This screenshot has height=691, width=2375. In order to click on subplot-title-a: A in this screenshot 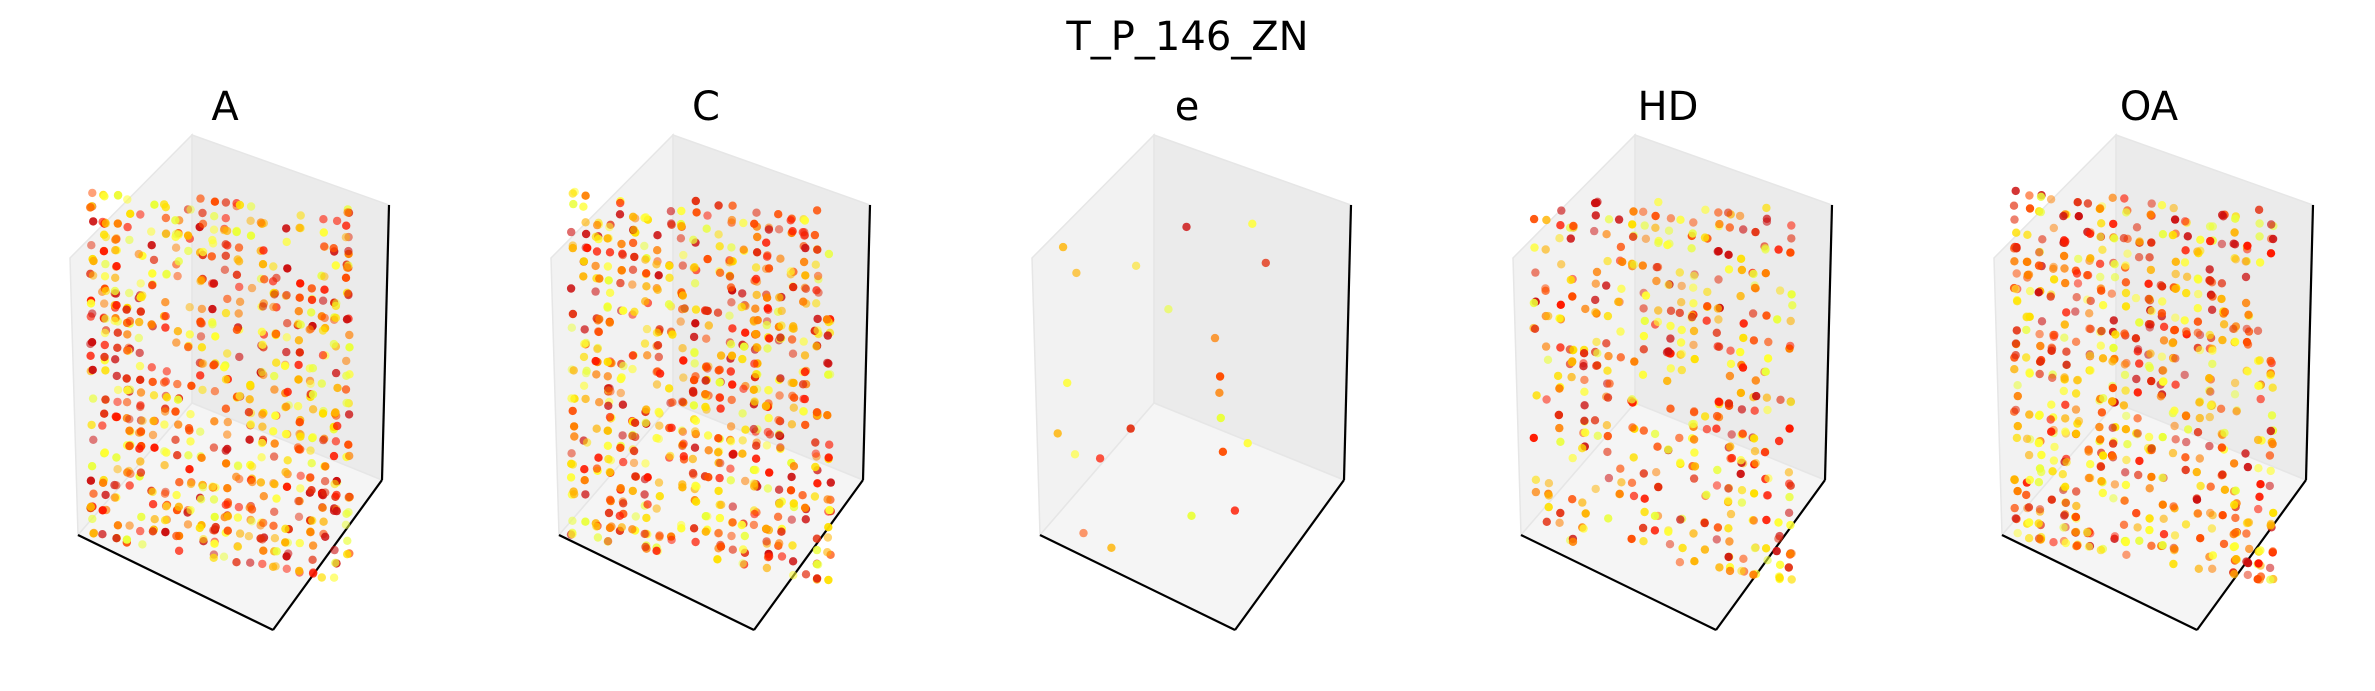, I will do `click(225, 107)`.